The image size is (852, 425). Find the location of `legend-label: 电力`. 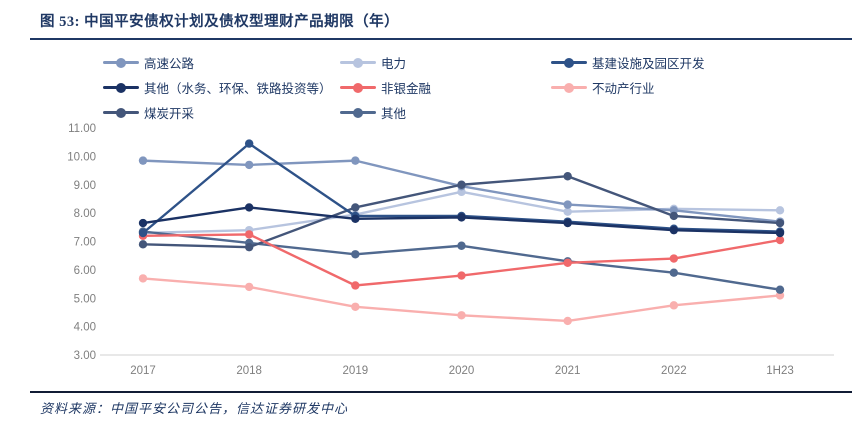

legend-label: 电力 is located at coordinates (394, 64).